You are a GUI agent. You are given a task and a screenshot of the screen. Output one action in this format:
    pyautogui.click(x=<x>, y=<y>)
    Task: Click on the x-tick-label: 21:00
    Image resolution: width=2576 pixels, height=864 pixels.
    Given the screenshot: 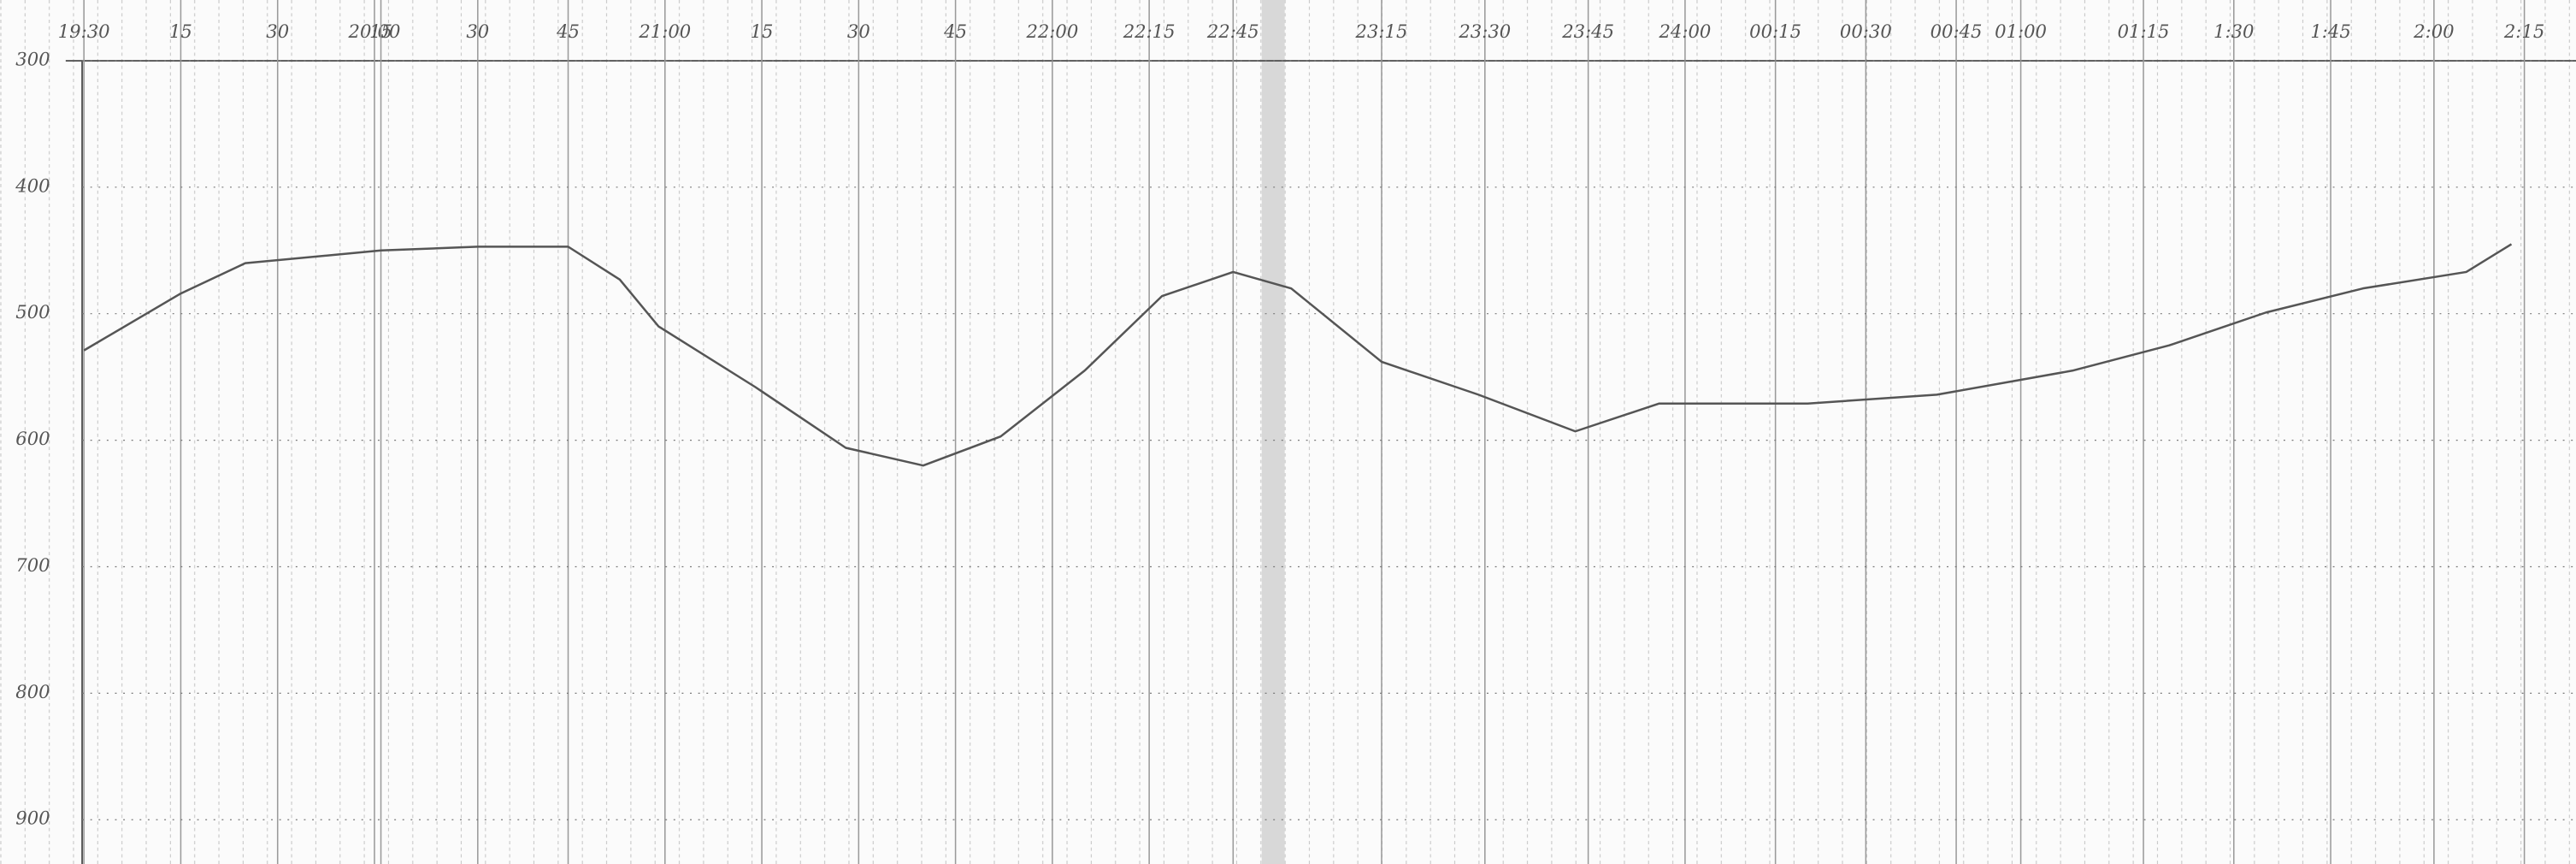 What is the action you would take?
    pyautogui.click(x=665, y=31)
    